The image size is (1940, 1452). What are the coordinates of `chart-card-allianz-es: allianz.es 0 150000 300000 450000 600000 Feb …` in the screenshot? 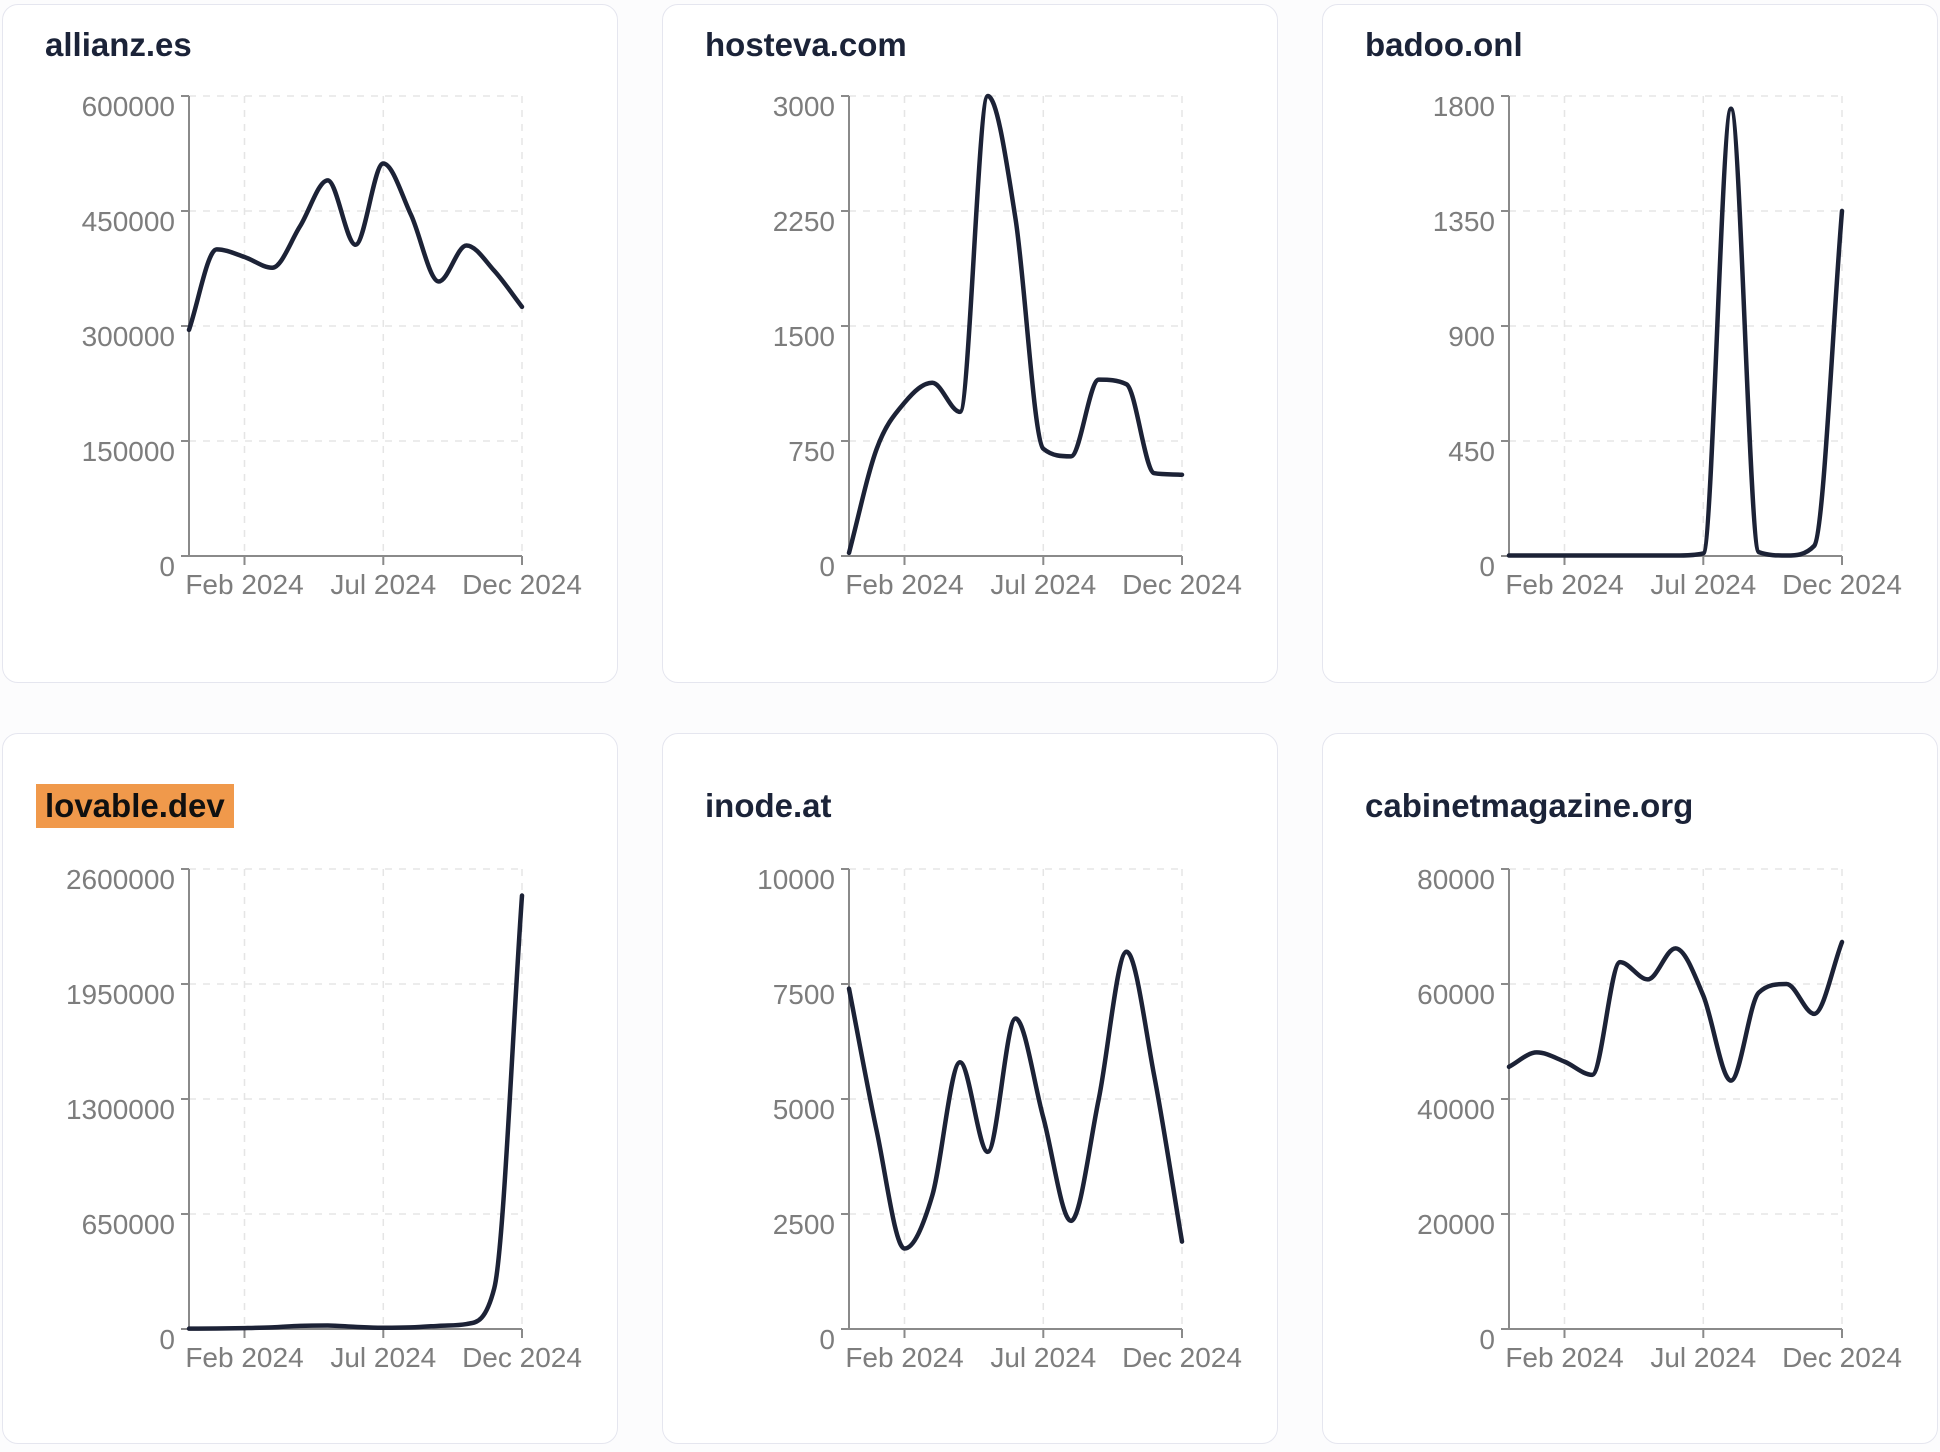 It's located at (310, 343).